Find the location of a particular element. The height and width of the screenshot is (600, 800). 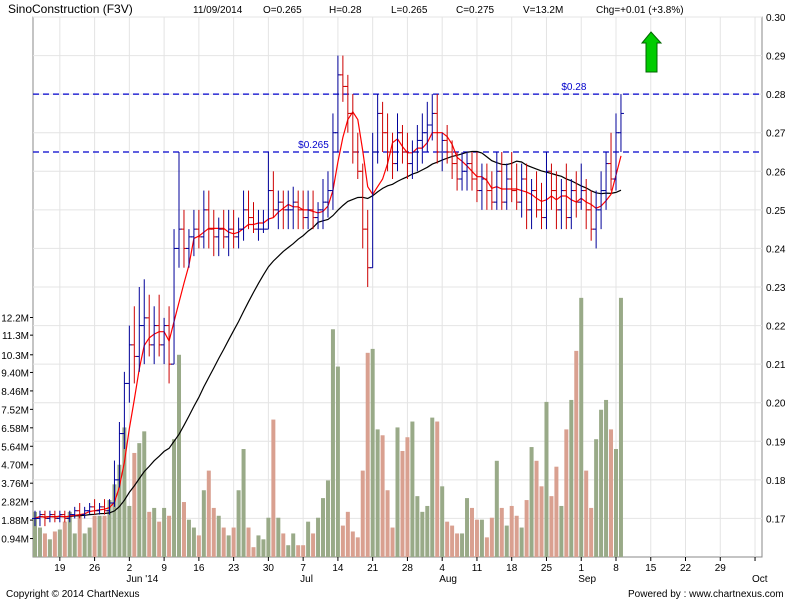

date-tick-label: 28 is located at coordinates (408, 568).